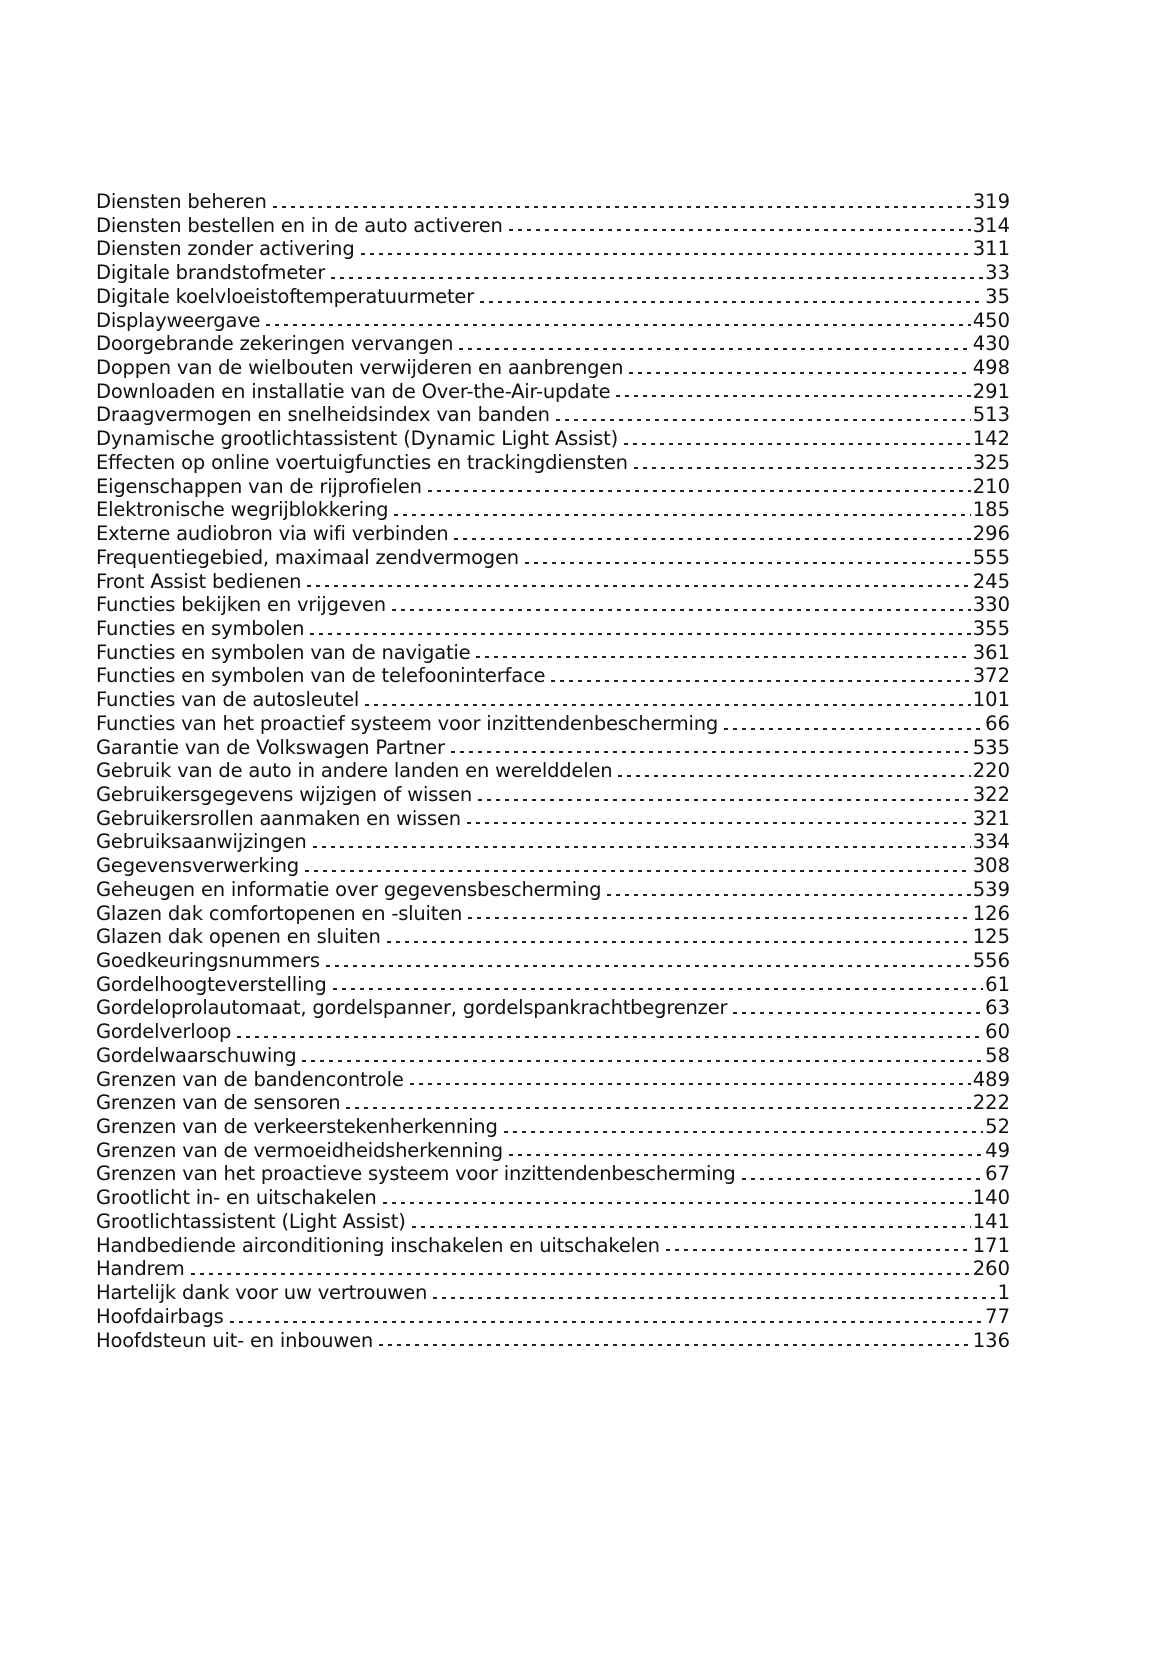 The width and height of the screenshot is (1165, 1653). I want to click on page-number: 77, so click(997, 1316).